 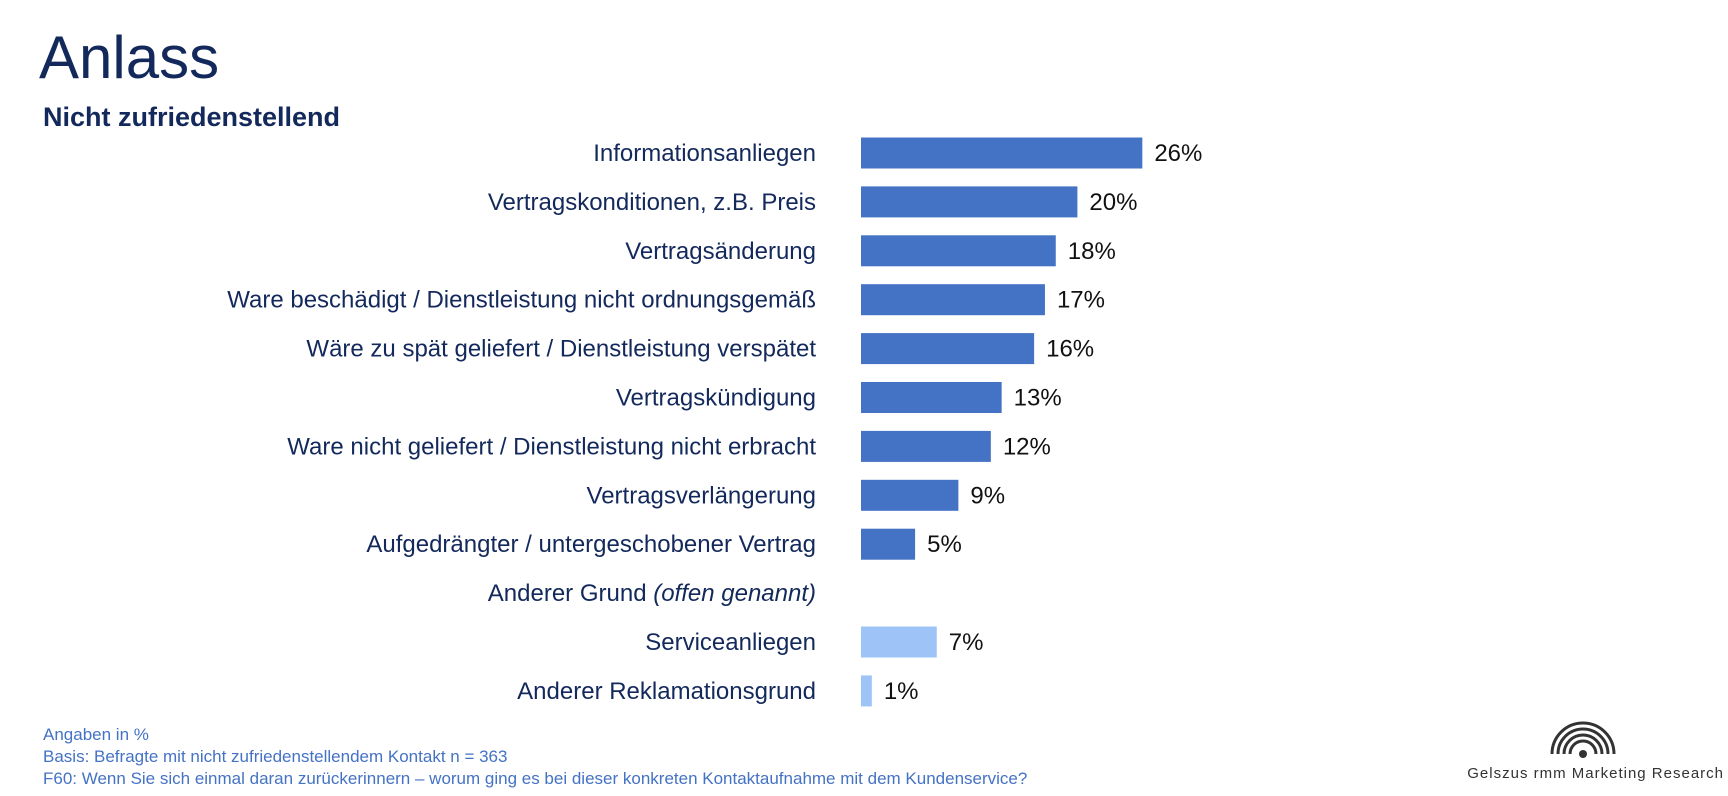 What do you see at coordinates (1113, 202) in the screenshot?
I see `data-label: 20%` at bounding box center [1113, 202].